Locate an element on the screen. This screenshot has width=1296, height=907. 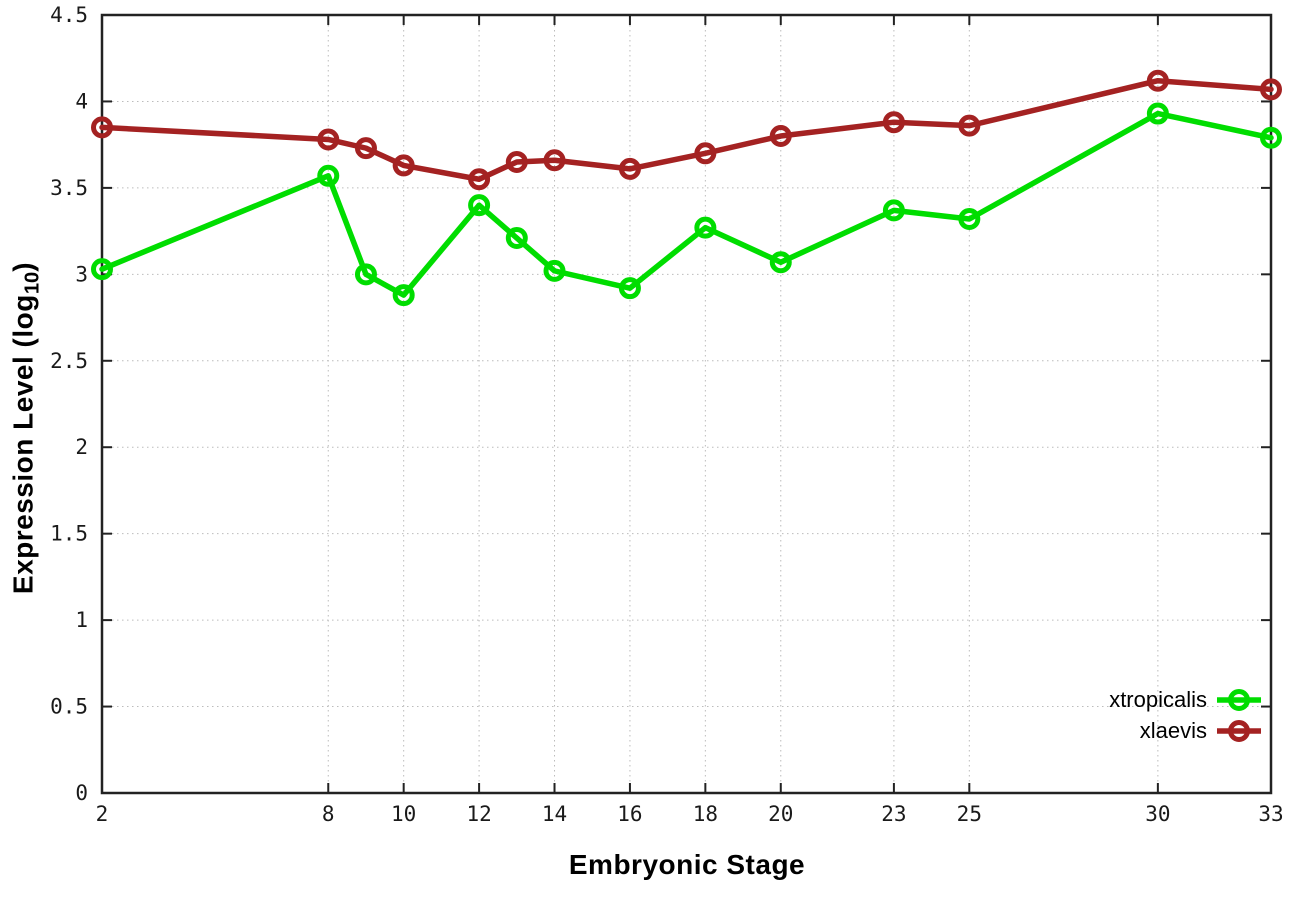
y-tick-label: 2.5 is located at coordinates (69, 361).